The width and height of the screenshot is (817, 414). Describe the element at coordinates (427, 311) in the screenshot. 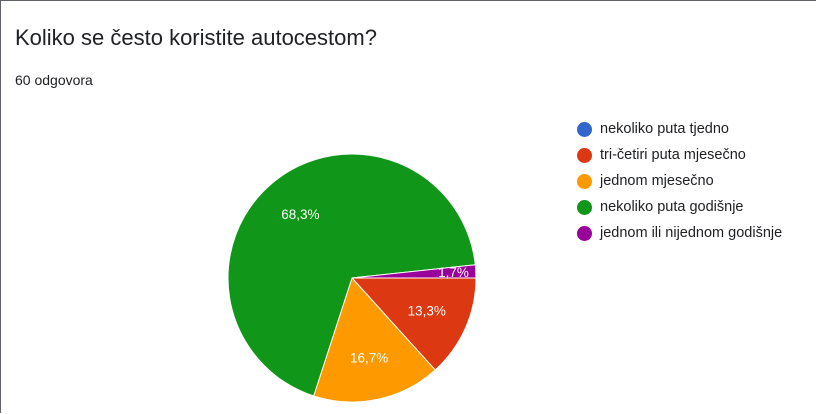

I see `pie-label-mjesecno-3-4: 13,3%` at that location.